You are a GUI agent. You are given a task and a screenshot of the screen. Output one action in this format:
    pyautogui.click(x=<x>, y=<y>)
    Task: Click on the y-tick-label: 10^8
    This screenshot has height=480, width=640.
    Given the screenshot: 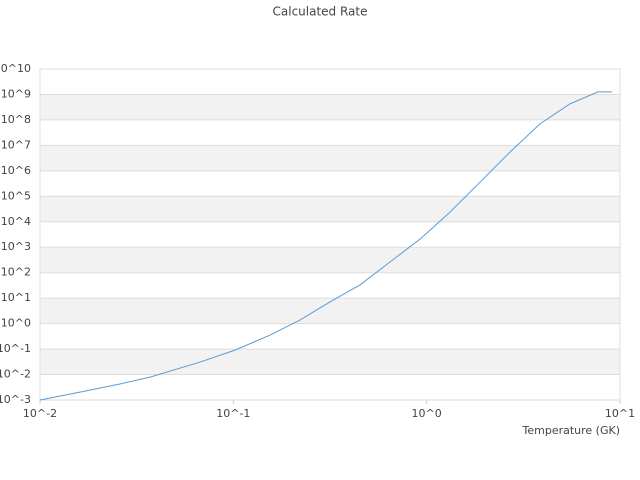 What is the action you would take?
    pyautogui.click(x=16, y=119)
    